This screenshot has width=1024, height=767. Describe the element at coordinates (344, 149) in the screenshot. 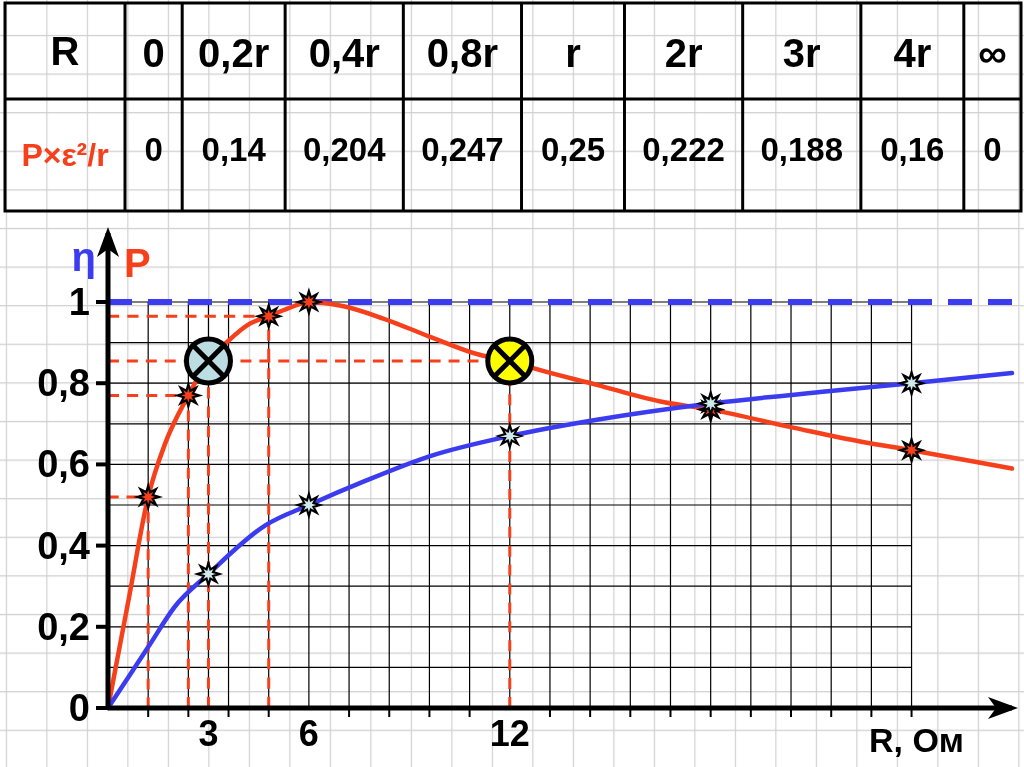

I see `text: 0,204` at that location.